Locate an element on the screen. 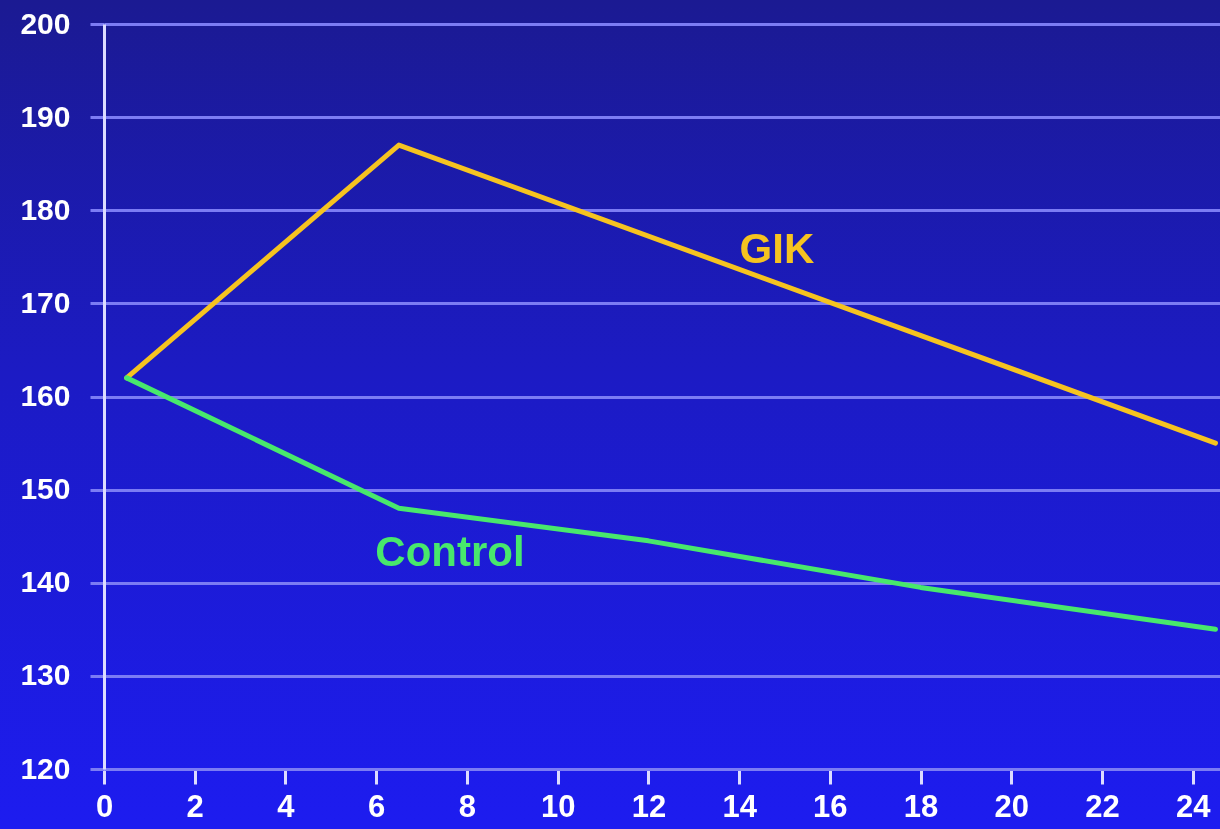  y-tick-label: 190 is located at coordinates (45, 116).